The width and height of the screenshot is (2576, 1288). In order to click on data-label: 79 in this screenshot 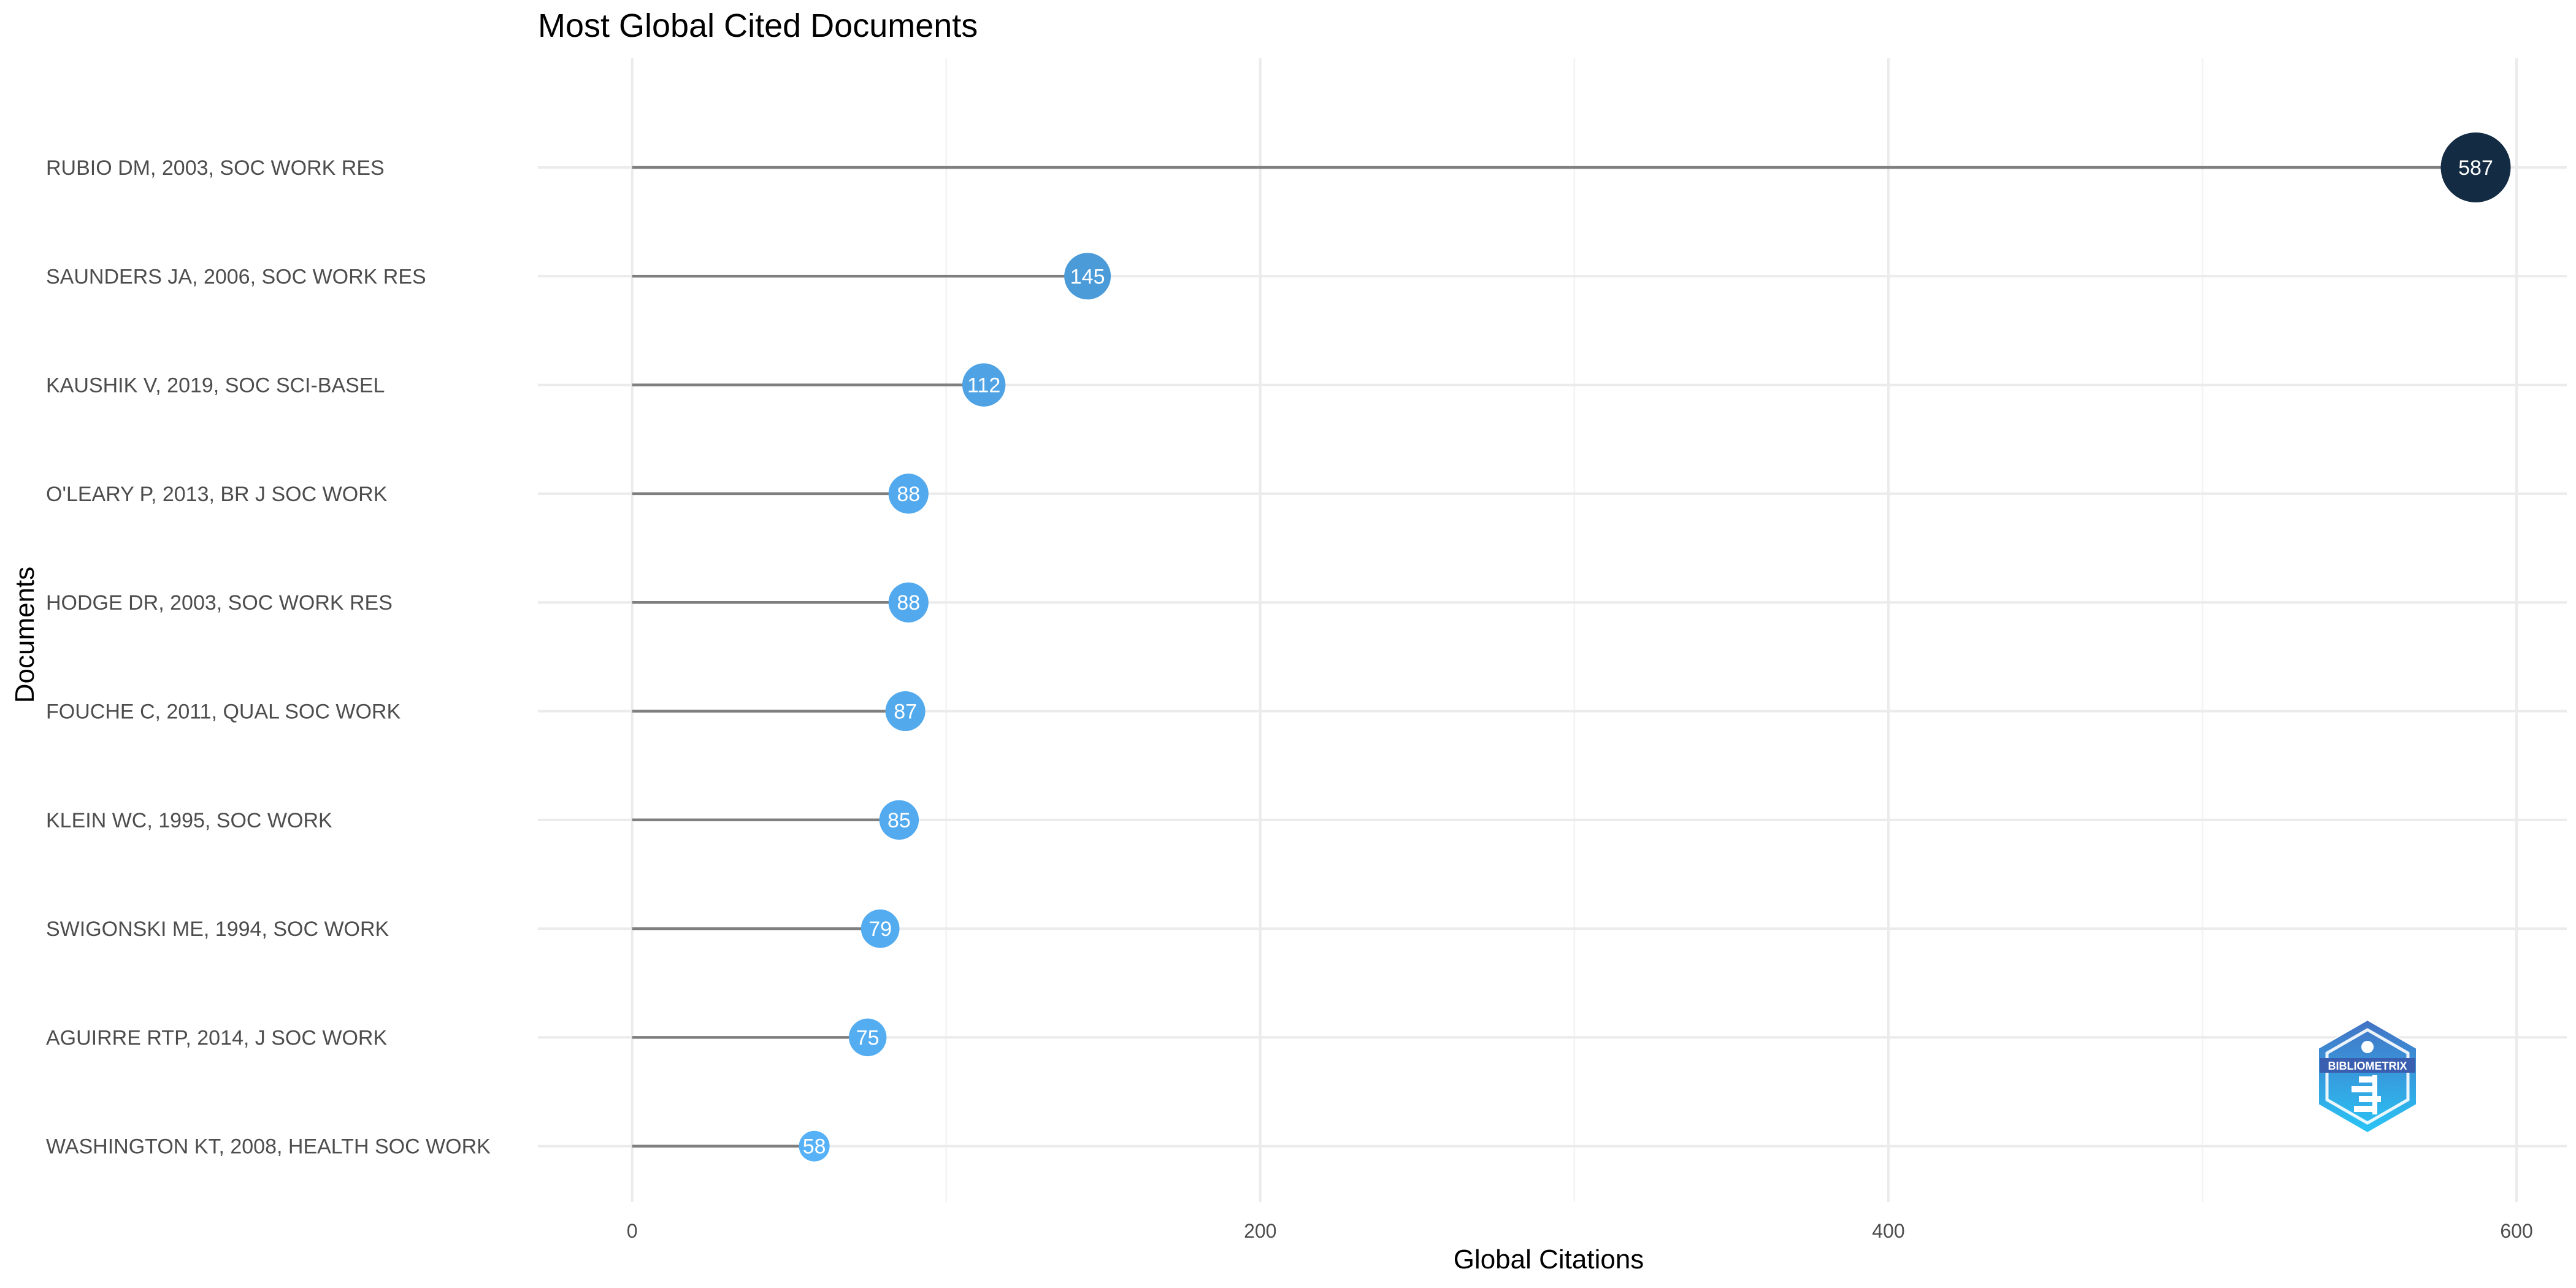, I will do `click(880, 929)`.